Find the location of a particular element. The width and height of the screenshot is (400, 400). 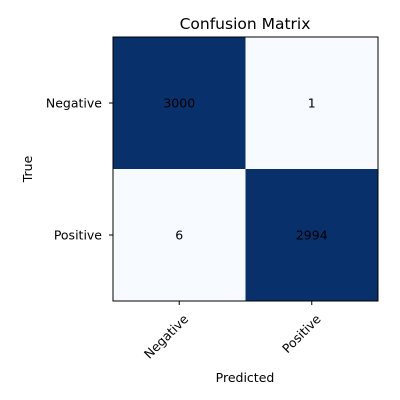

x-axis-label: Predicted is located at coordinates (245, 377).